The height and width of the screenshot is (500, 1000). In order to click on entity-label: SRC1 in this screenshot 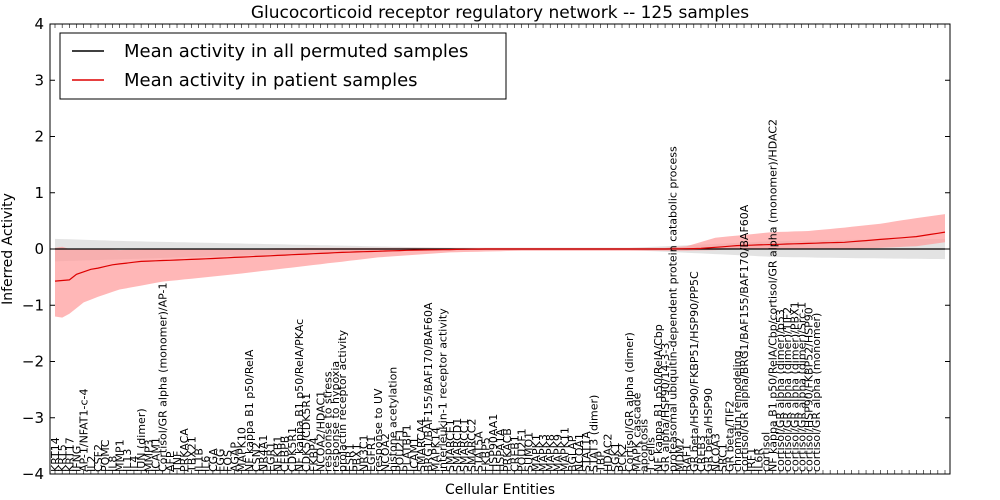, I will do `click(723, 457)`.